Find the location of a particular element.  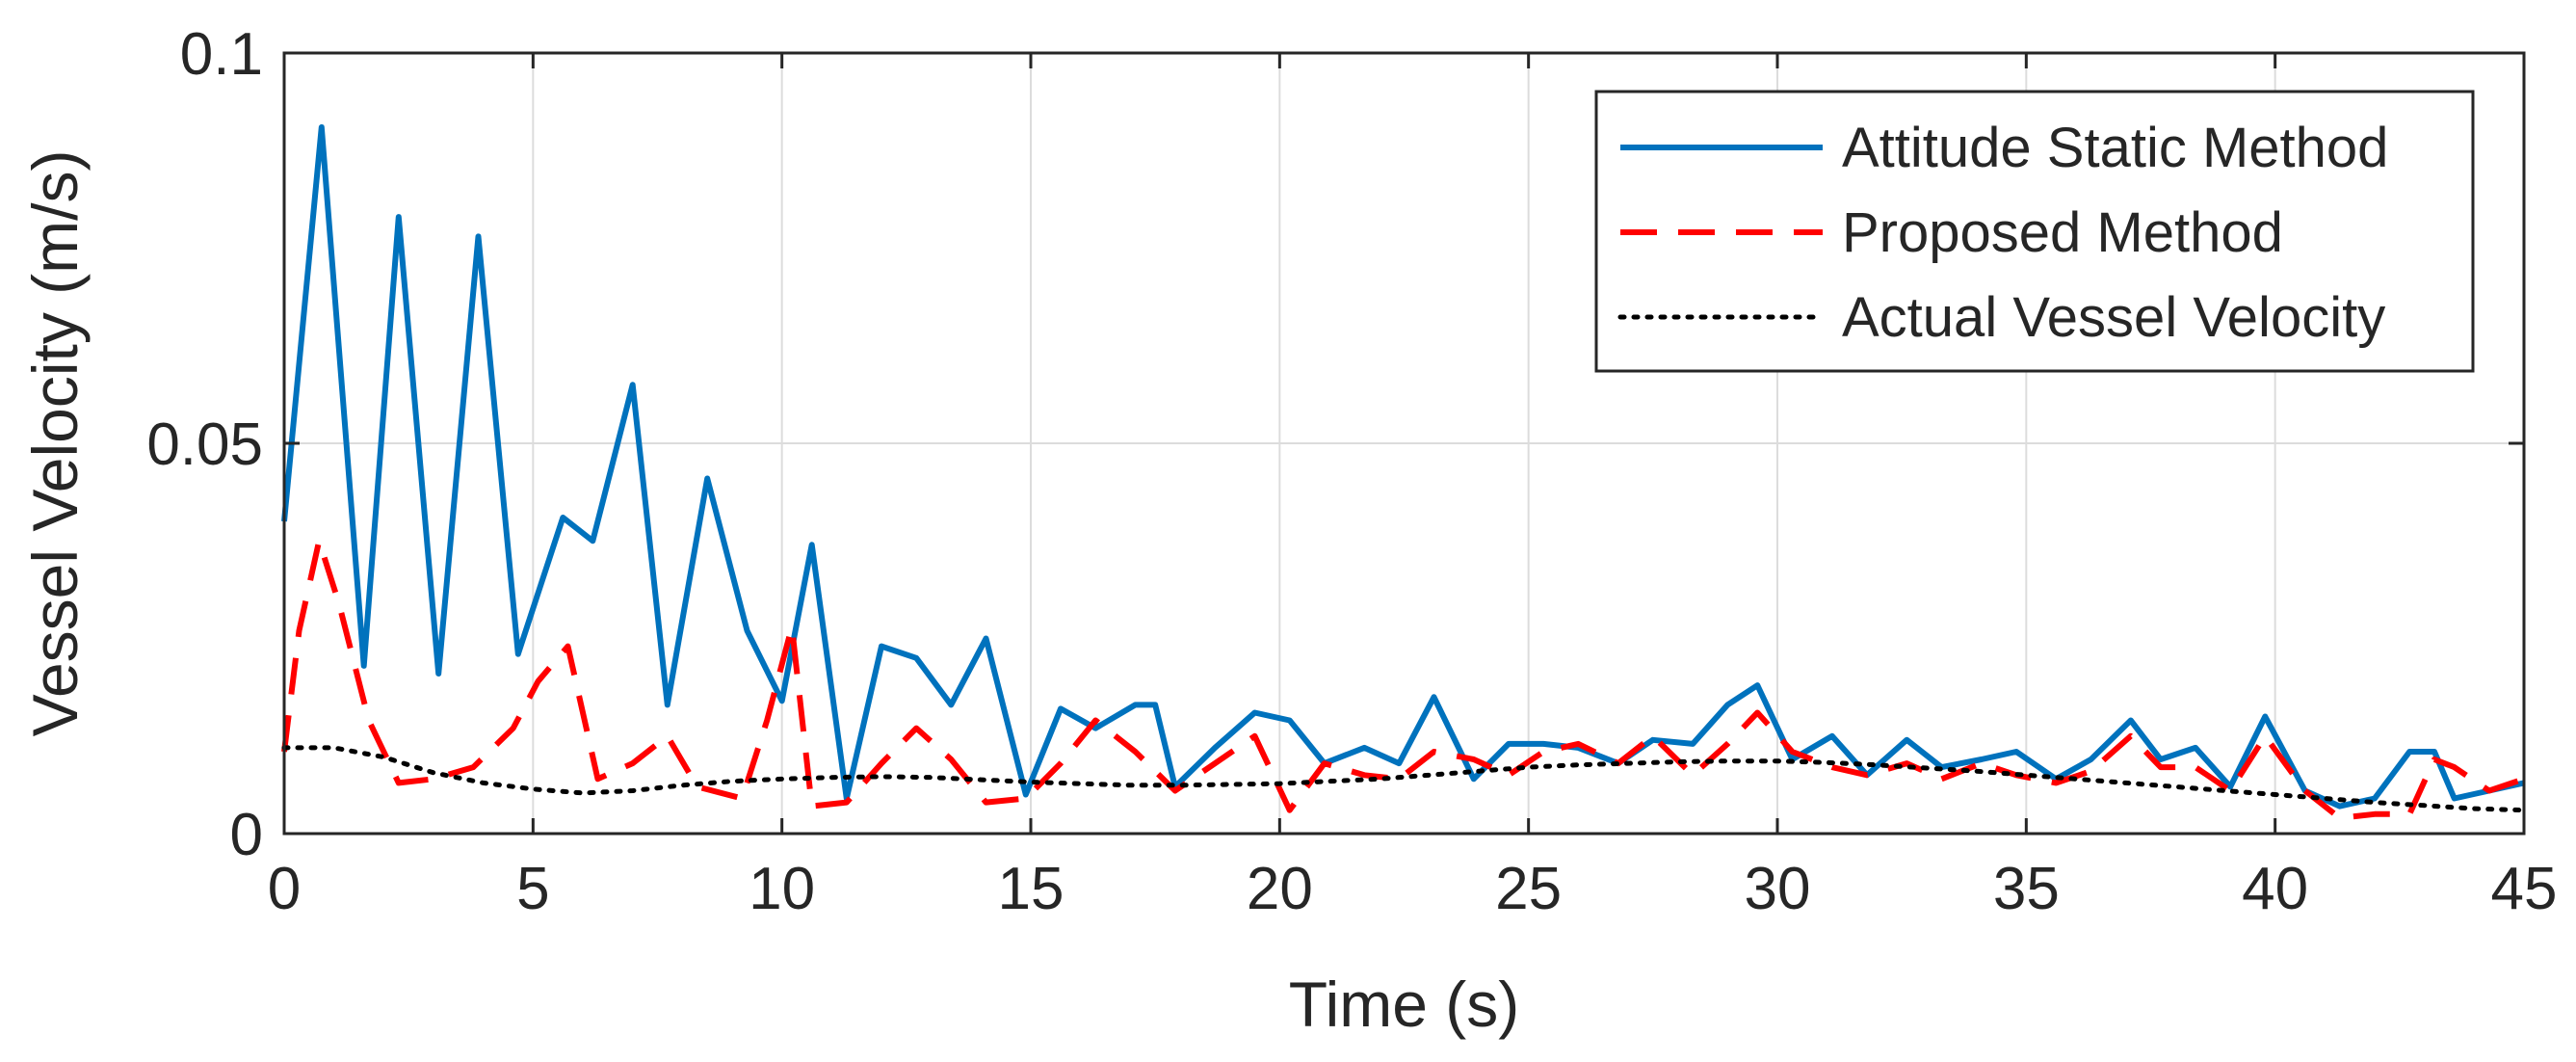

x-tick-label: 0 is located at coordinates (285, 889).